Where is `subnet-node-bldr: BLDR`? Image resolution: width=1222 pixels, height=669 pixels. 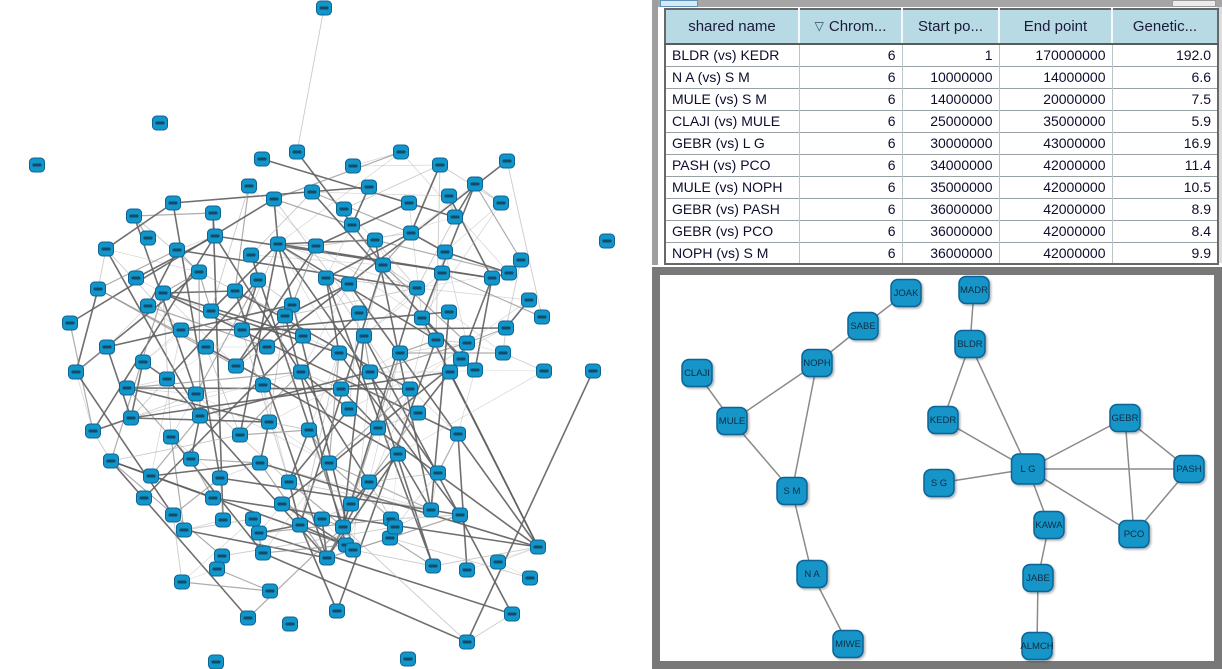
subnet-node-bldr: BLDR is located at coordinates (970, 344).